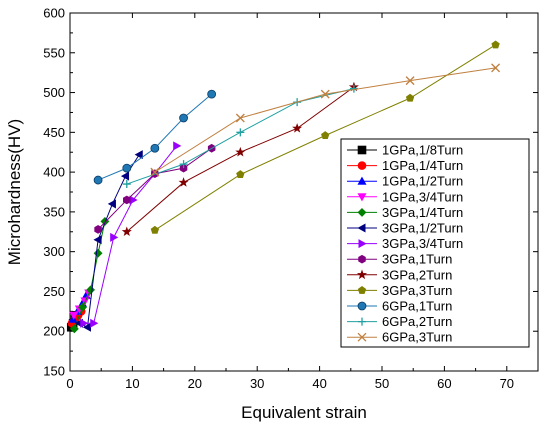  What do you see at coordinates (54, 132) in the screenshot?
I see `y-tick-label: 450` at bounding box center [54, 132].